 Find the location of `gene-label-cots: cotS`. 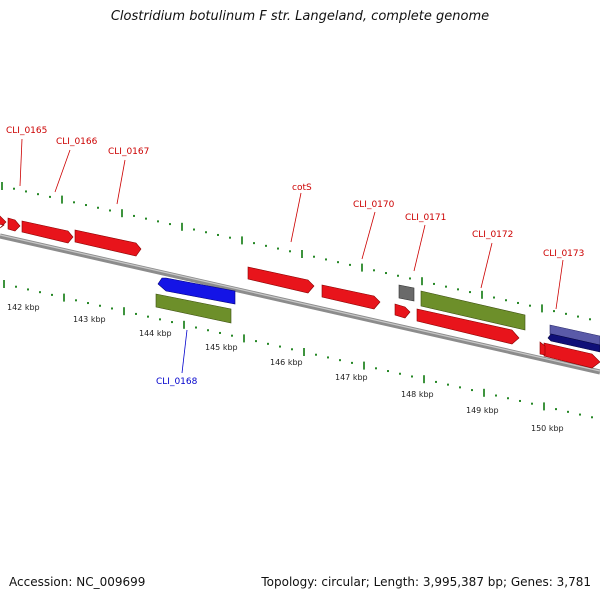

gene-label-cots: cotS is located at coordinates (302, 188).